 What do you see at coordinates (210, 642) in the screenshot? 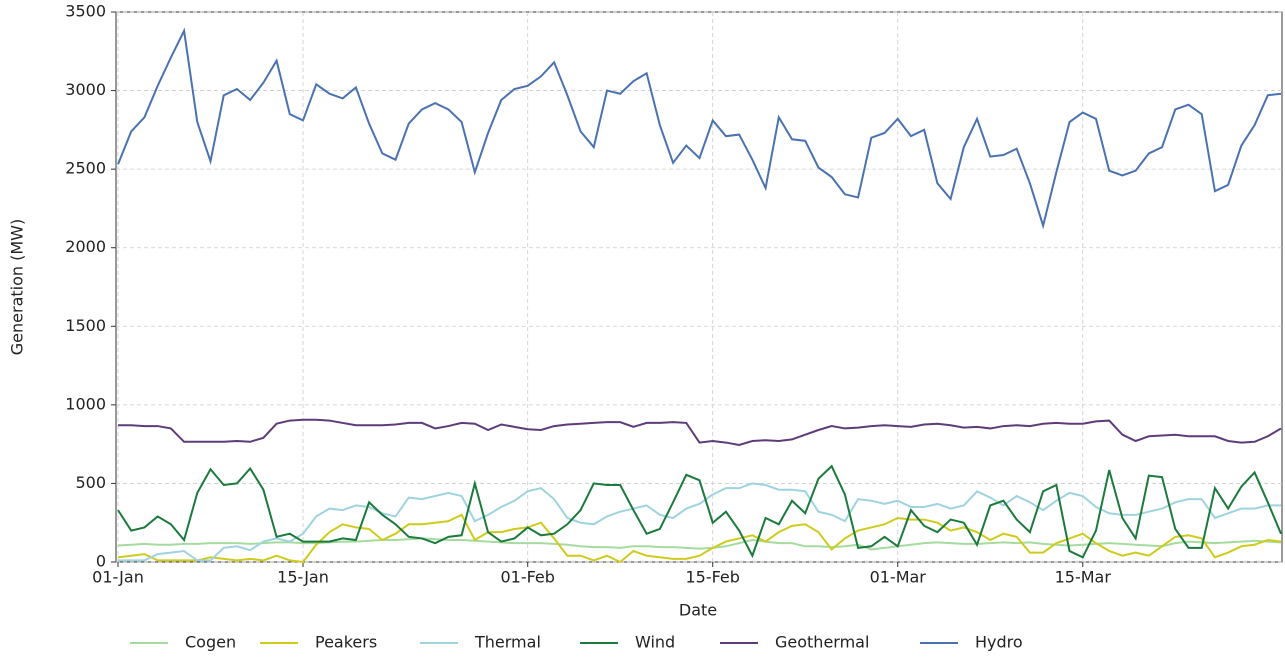
I see `legend-label: Cogen` at bounding box center [210, 642].